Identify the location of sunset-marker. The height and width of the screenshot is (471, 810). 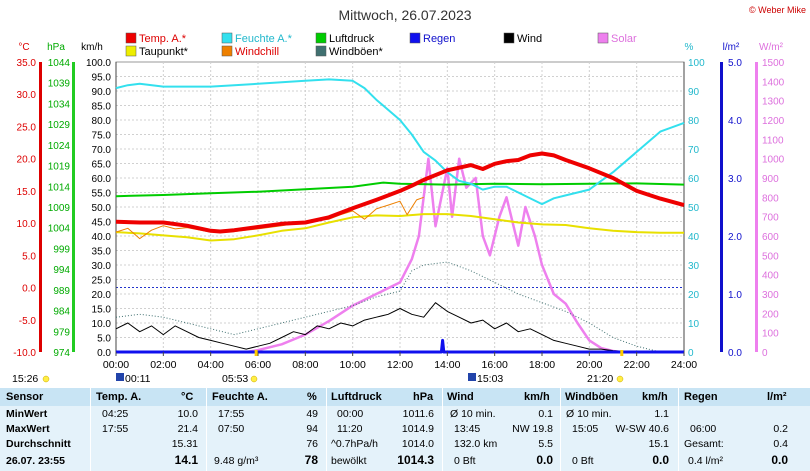
(622, 353).